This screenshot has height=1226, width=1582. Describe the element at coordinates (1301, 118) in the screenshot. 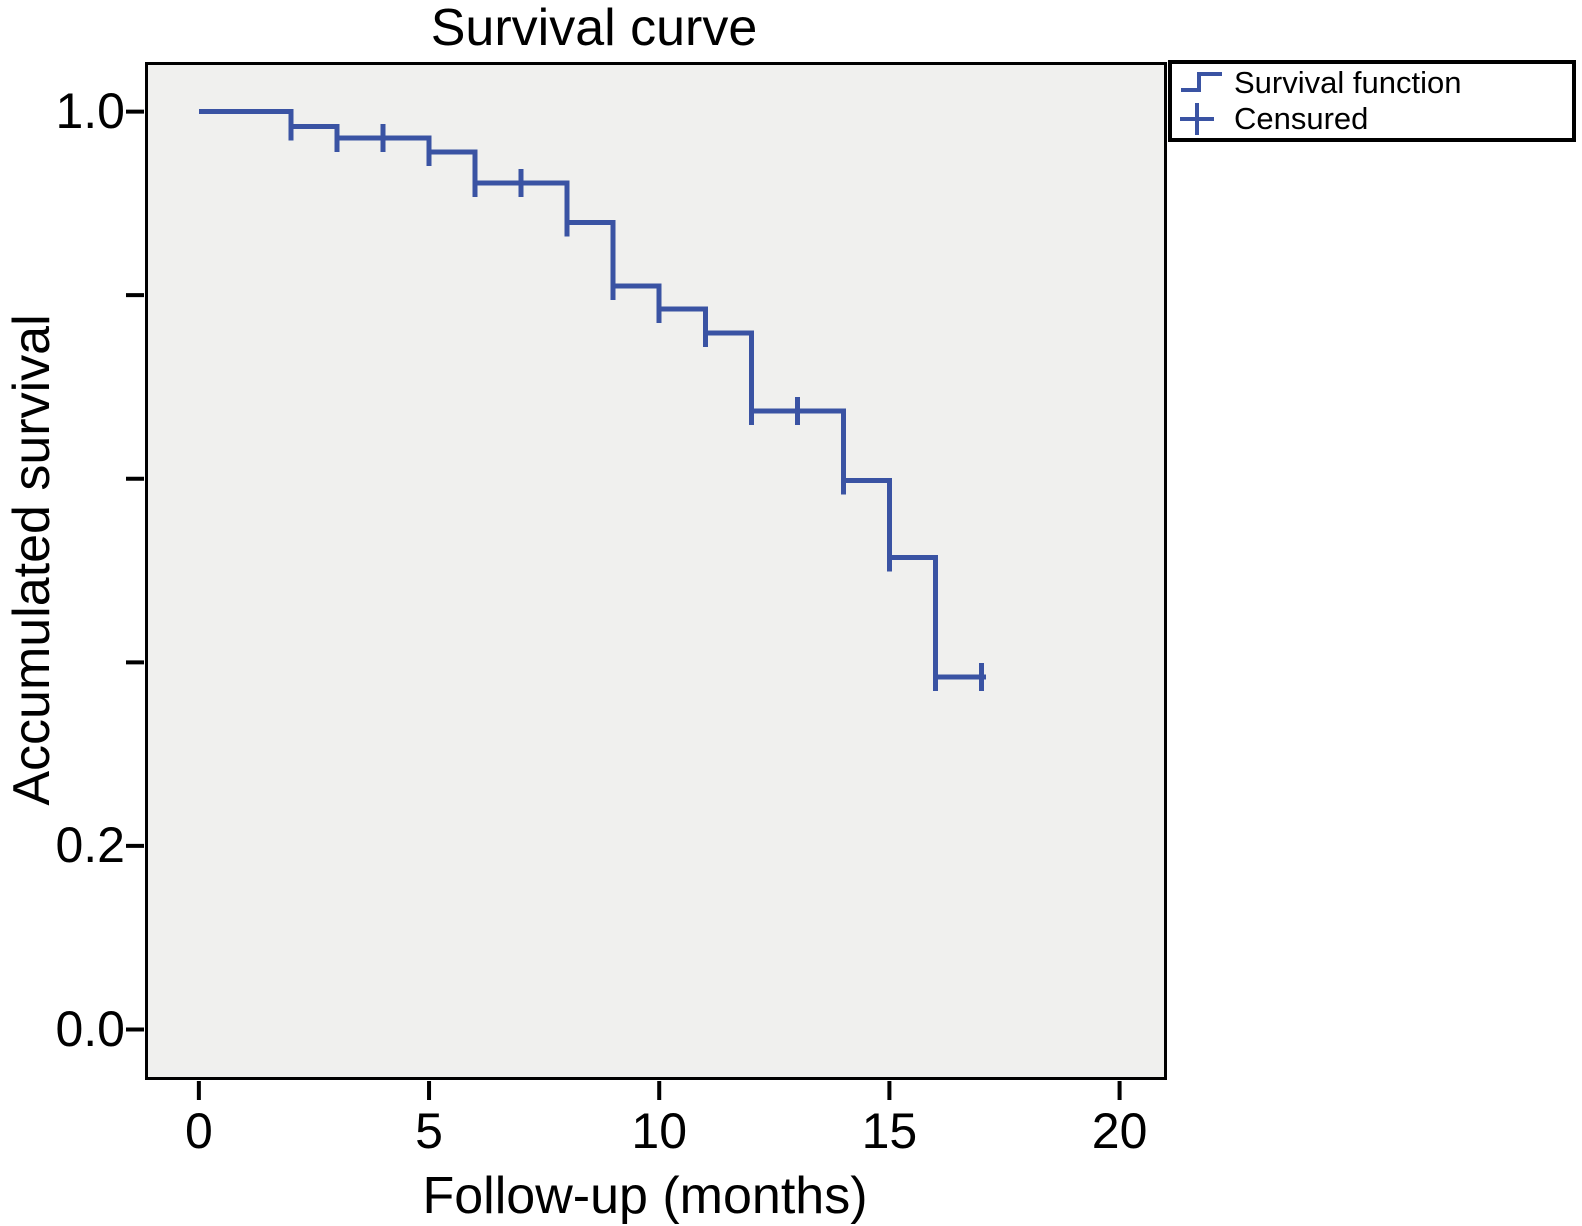

I see `legend-label: Censured` at that location.